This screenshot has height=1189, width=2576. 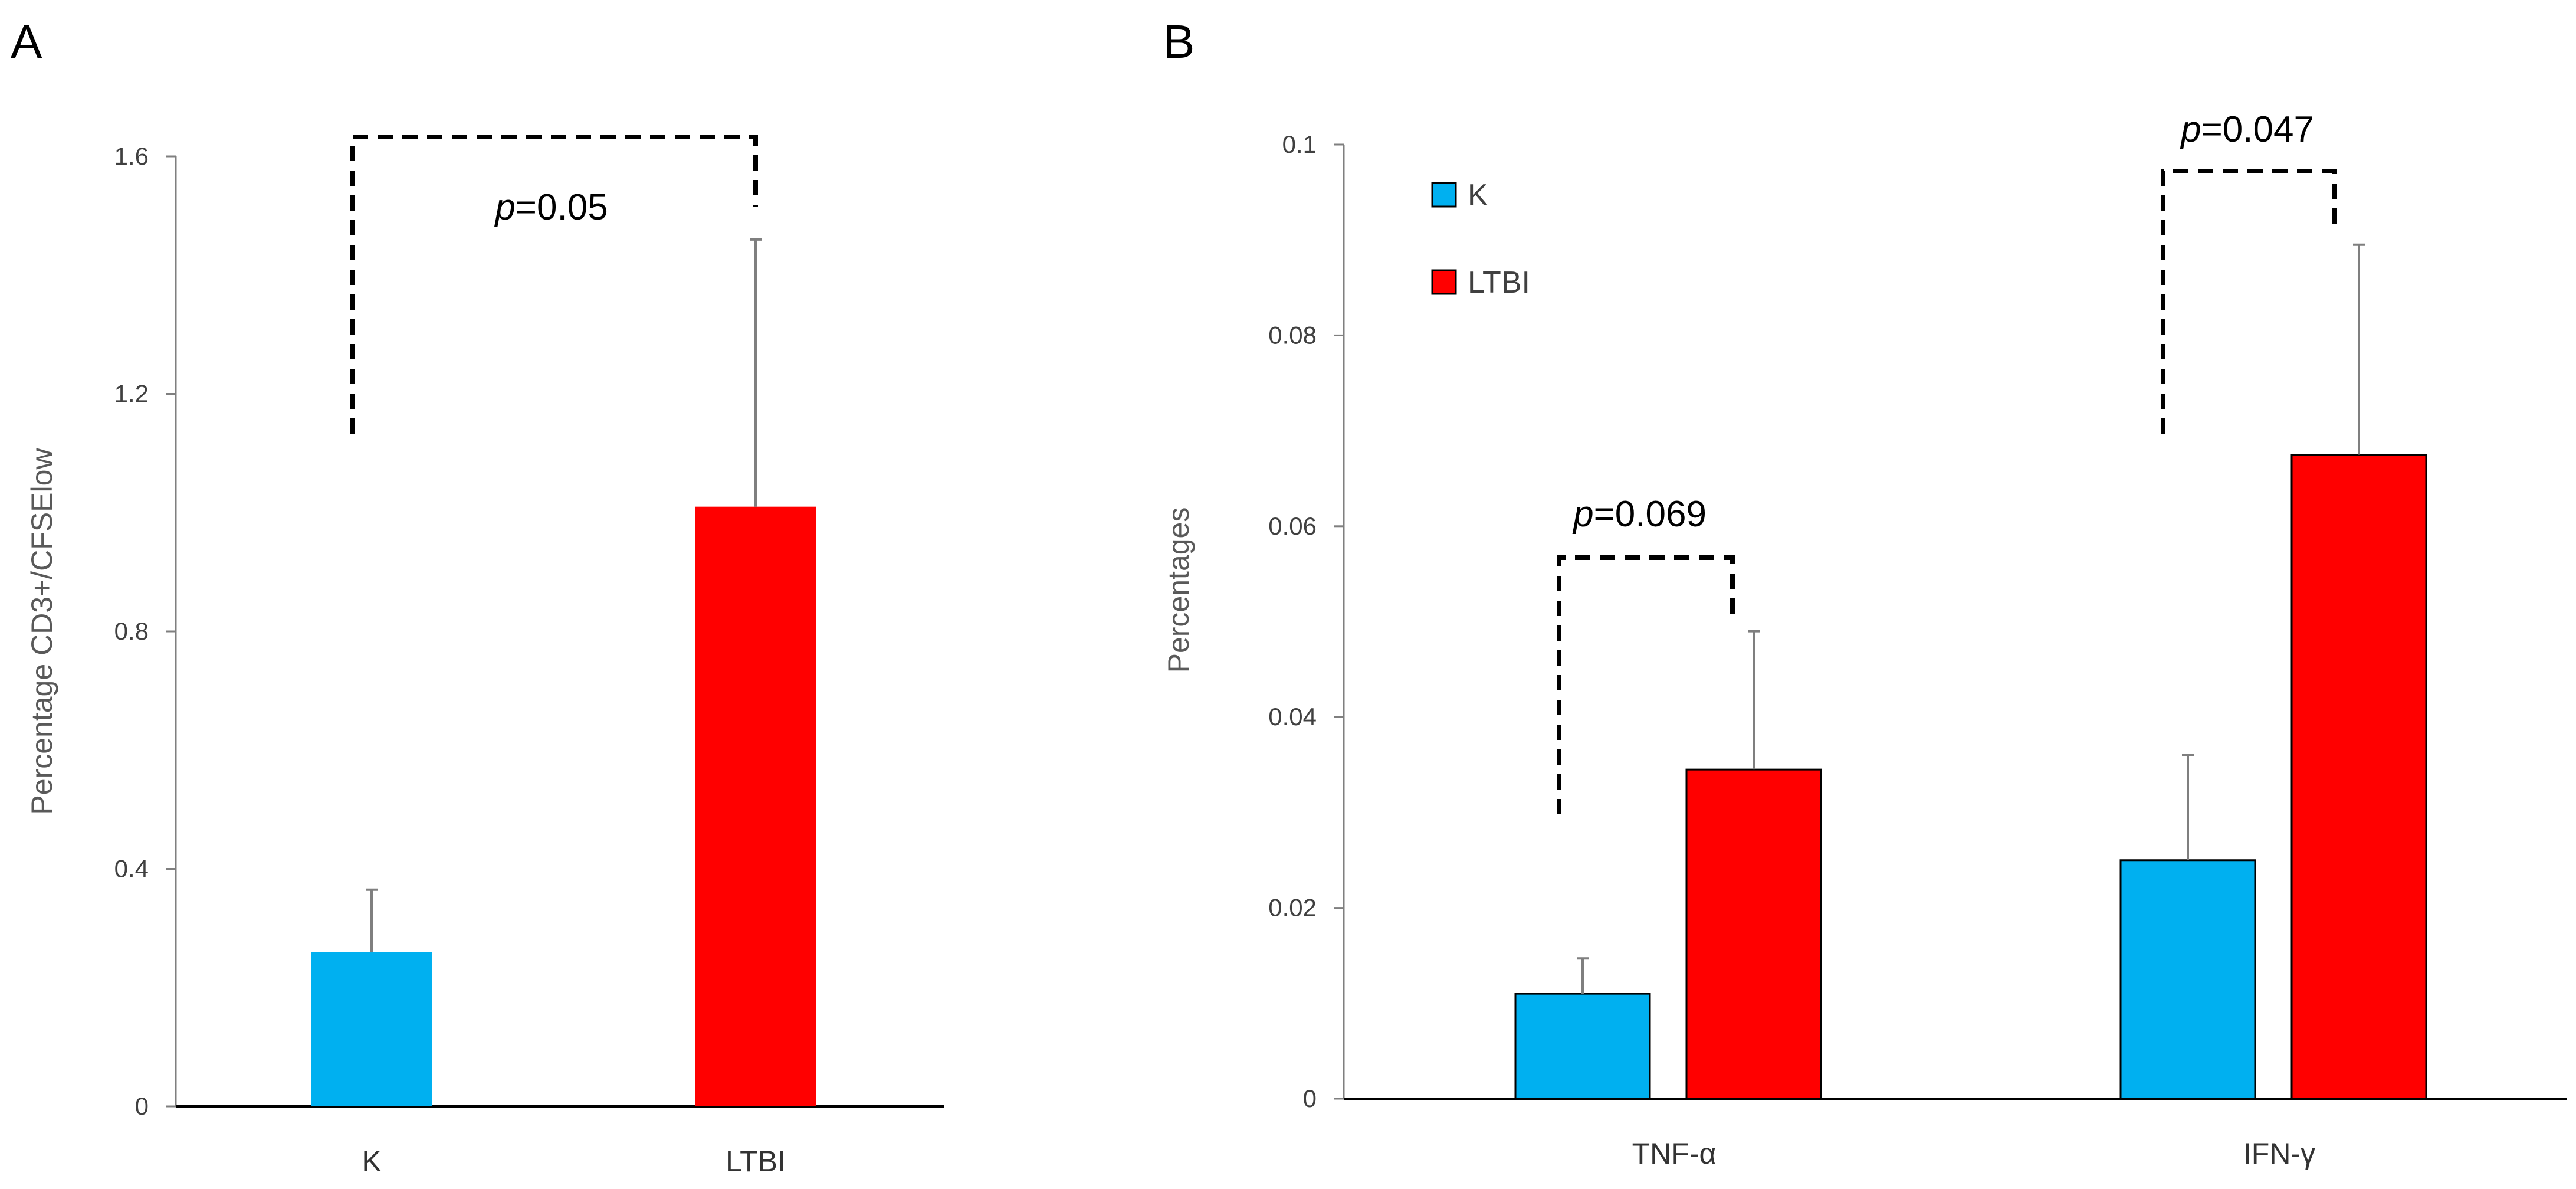 I want to click on bar-k-ifn, so click(x=2187, y=979).